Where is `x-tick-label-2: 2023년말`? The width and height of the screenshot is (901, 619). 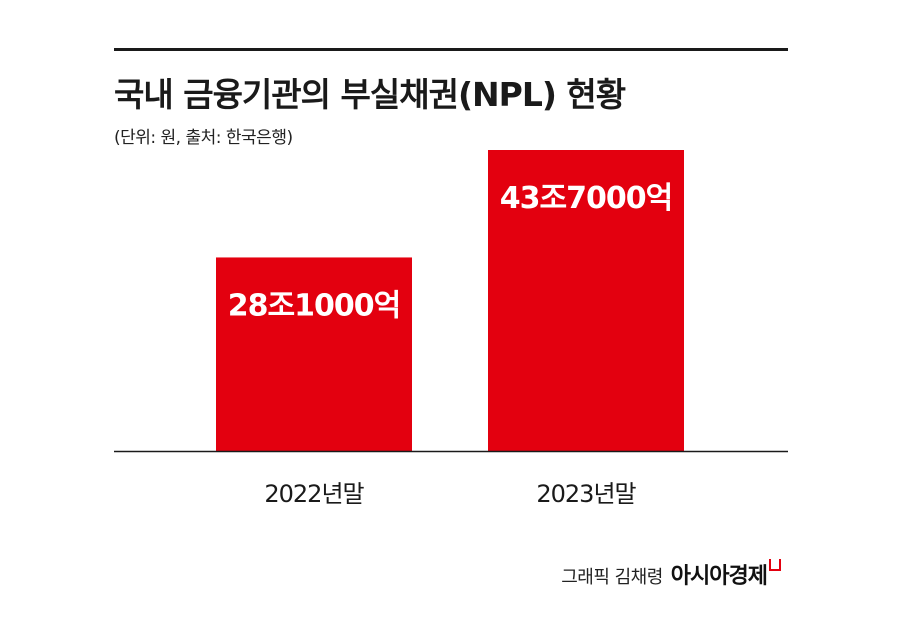
x-tick-label-2: 2023년말 is located at coordinates (586, 494).